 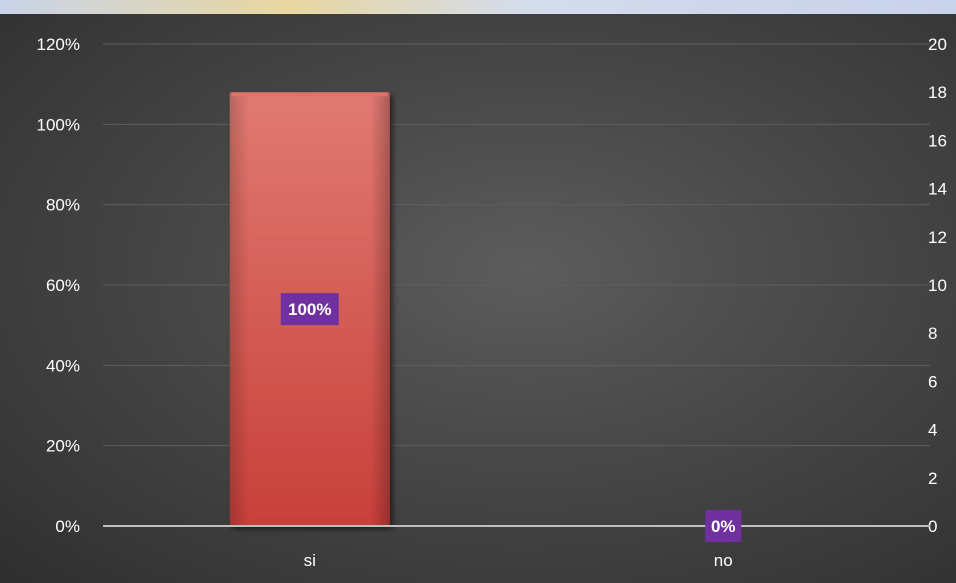 I want to click on data-label-text: 100%, so click(x=309, y=309).